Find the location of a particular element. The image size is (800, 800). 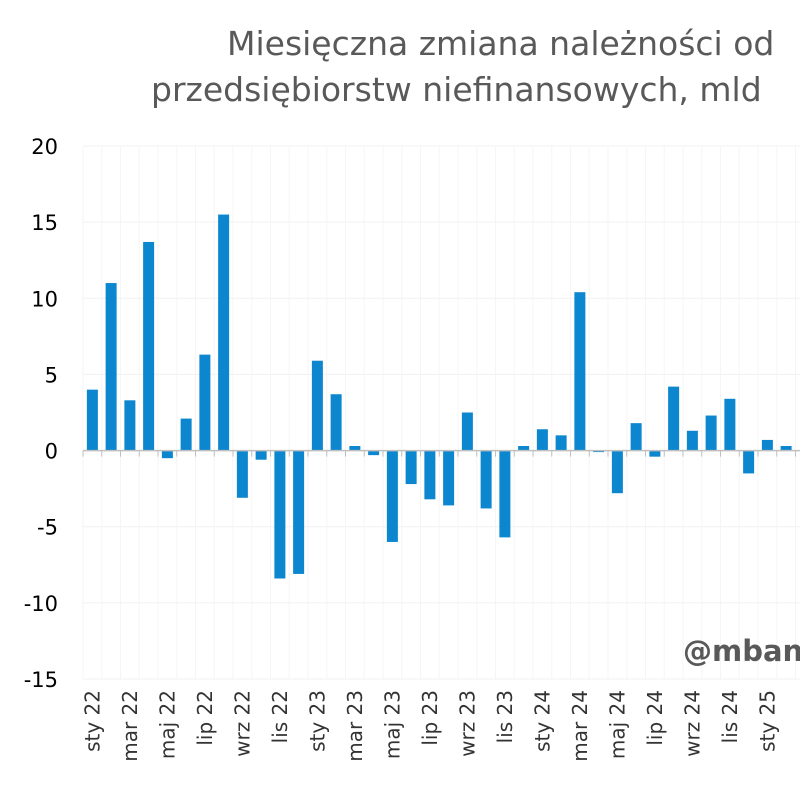

x-tick-label: lis 24 is located at coordinates (730, 716).